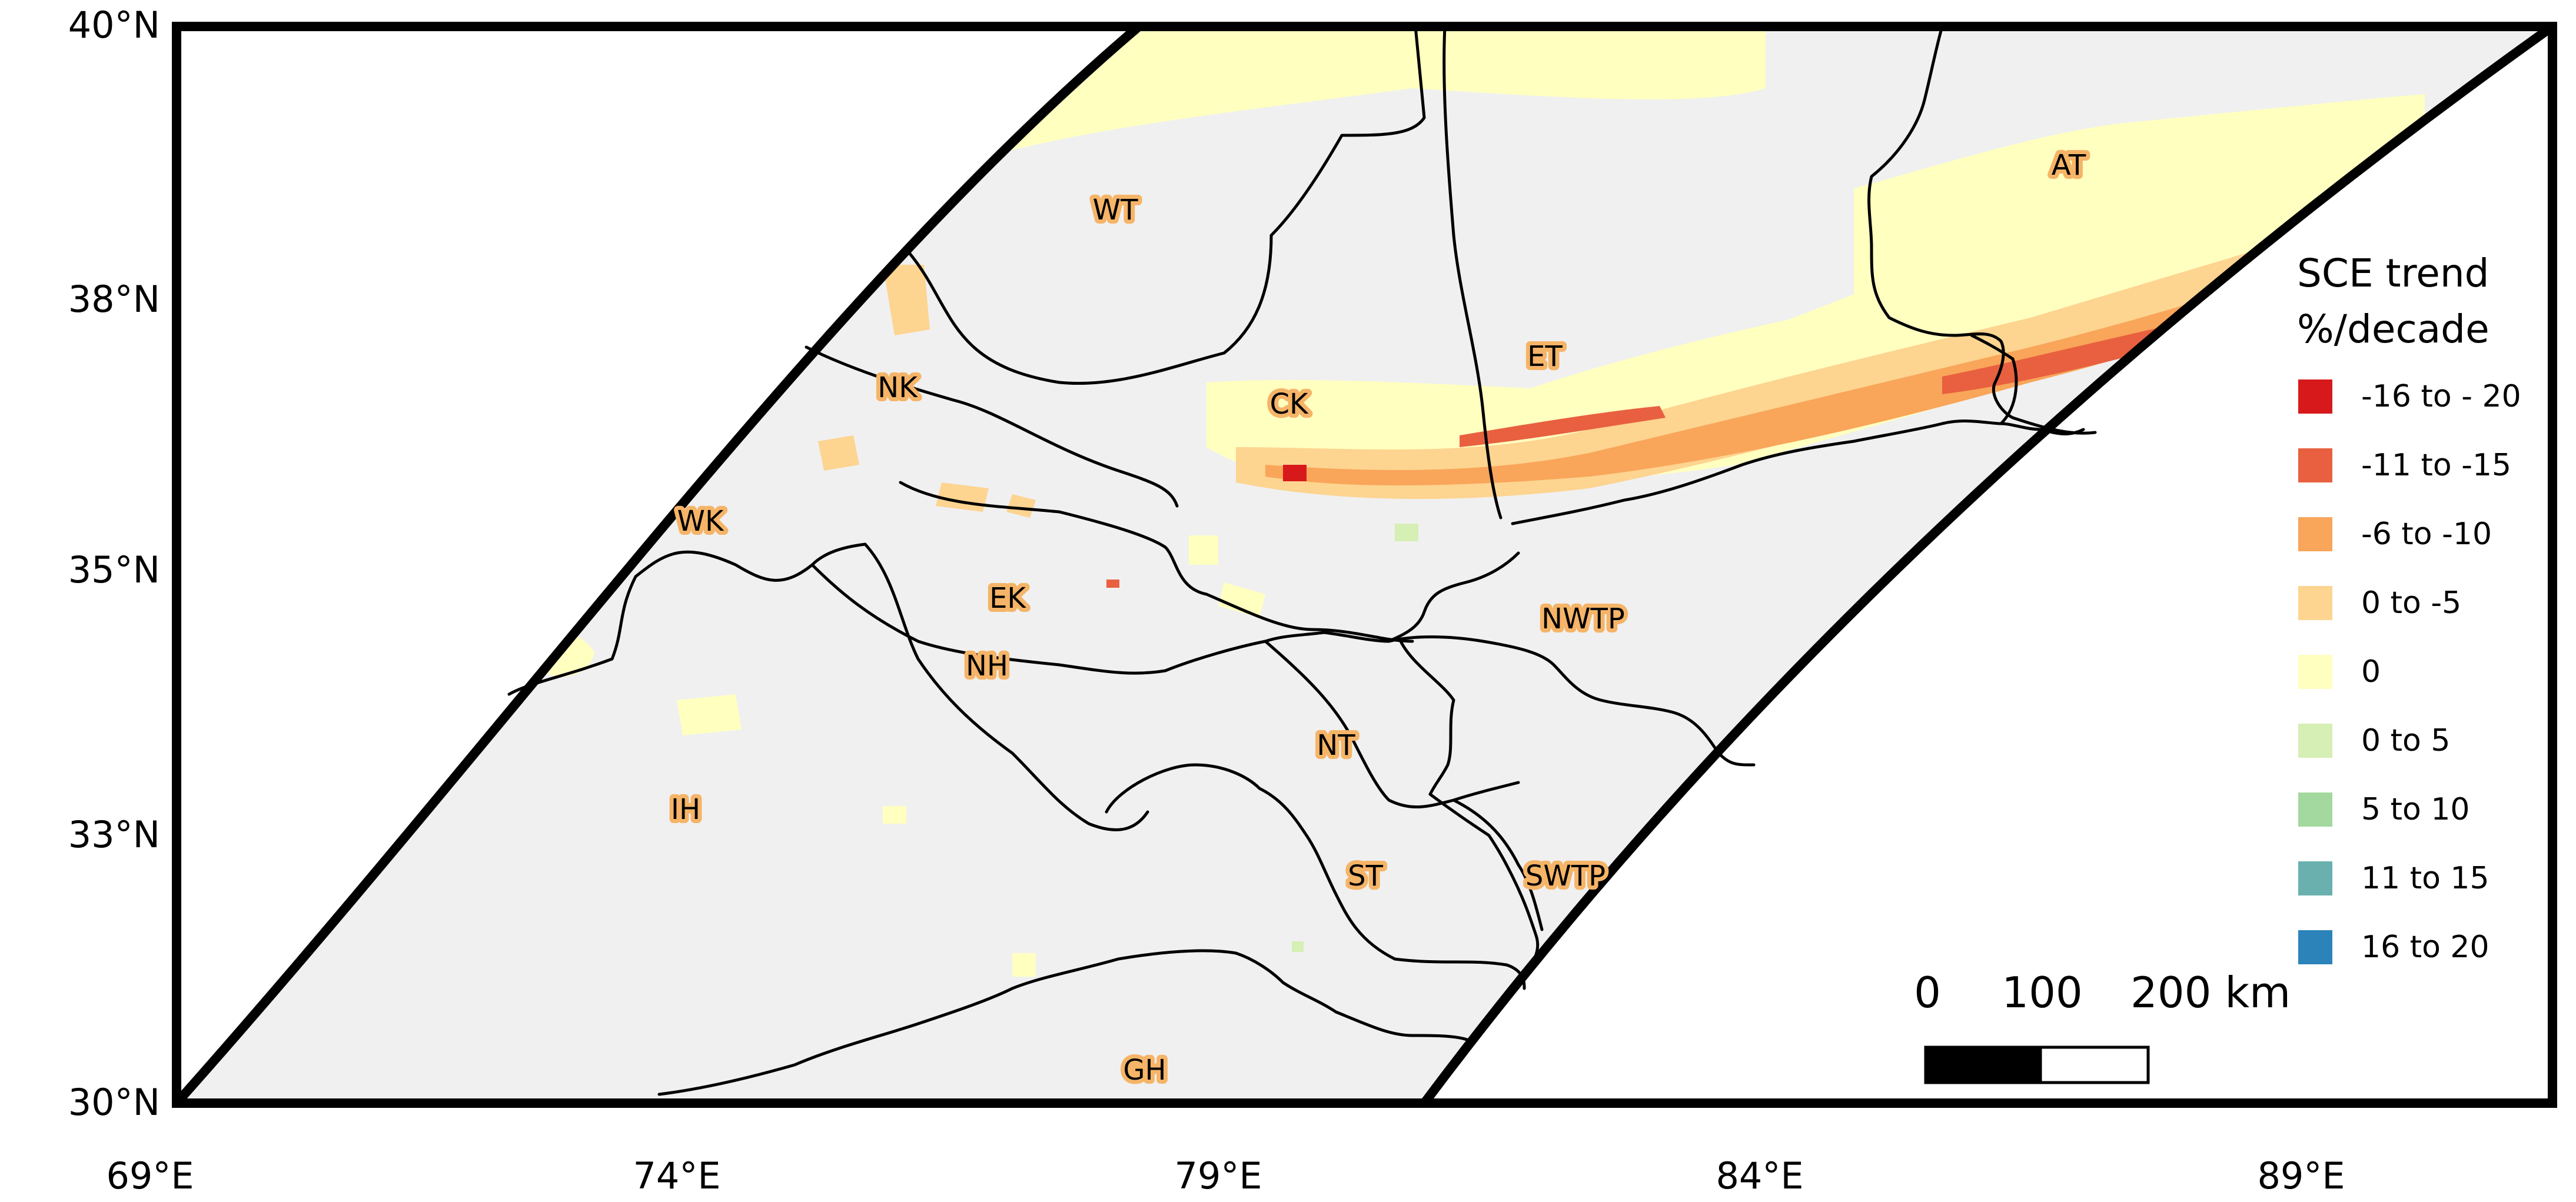 Image resolution: width=2576 pixels, height=1202 pixels. What do you see at coordinates (1295, 473) in the screenshot?
I see `trend-zone-16-to-20-neg` at bounding box center [1295, 473].